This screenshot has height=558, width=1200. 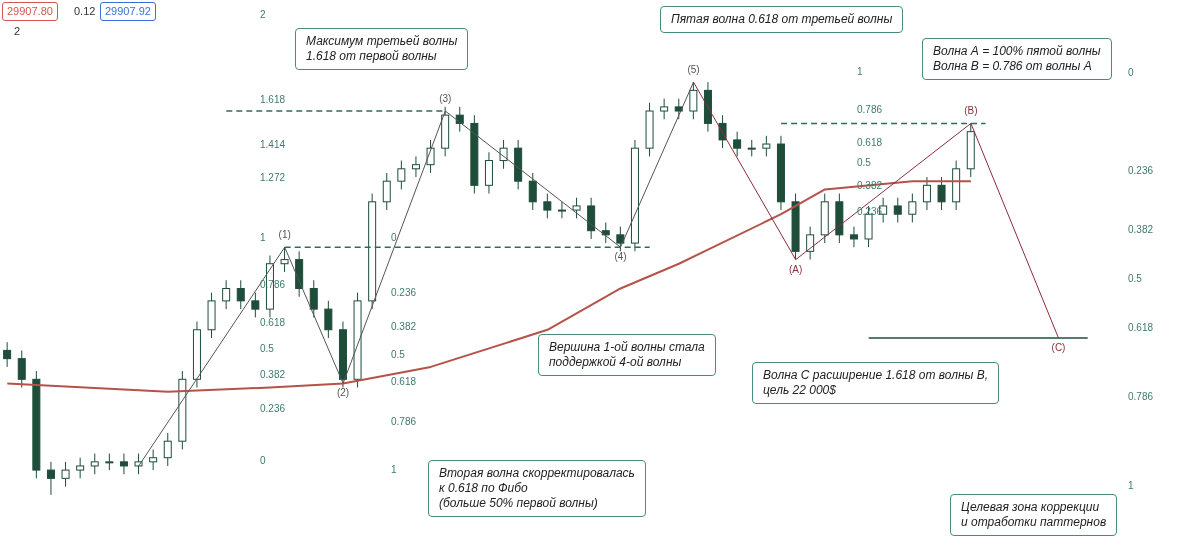 I want to click on annotation: (A), so click(x=796, y=269).